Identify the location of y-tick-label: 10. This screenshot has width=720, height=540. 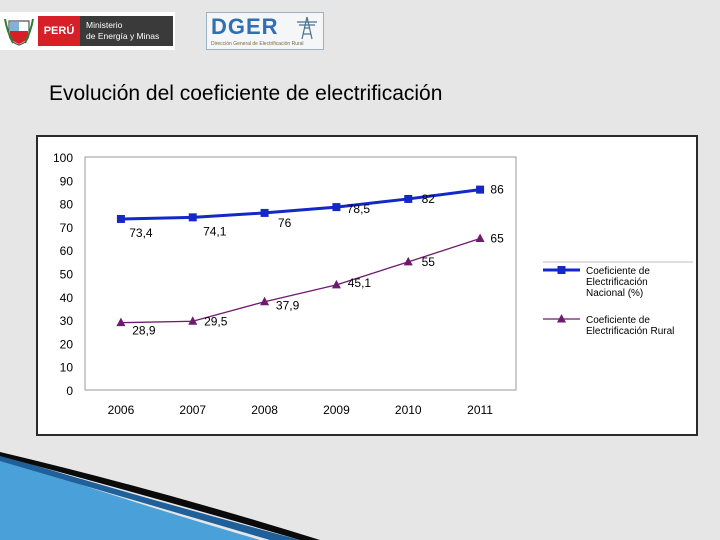
(67, 368).